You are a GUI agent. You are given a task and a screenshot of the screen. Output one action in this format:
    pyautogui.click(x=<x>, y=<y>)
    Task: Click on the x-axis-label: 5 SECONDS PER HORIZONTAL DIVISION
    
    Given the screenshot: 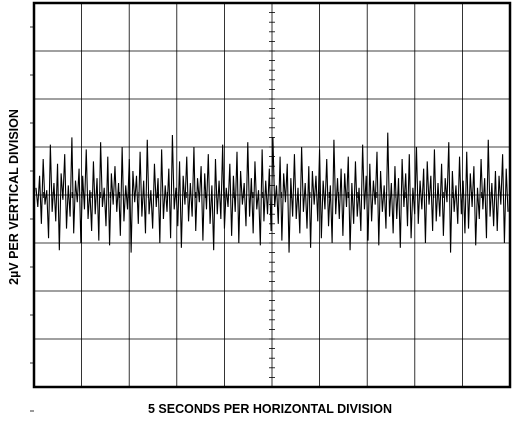 What is the action you would take?
    pyautogui.click(x=270, y=409)
    